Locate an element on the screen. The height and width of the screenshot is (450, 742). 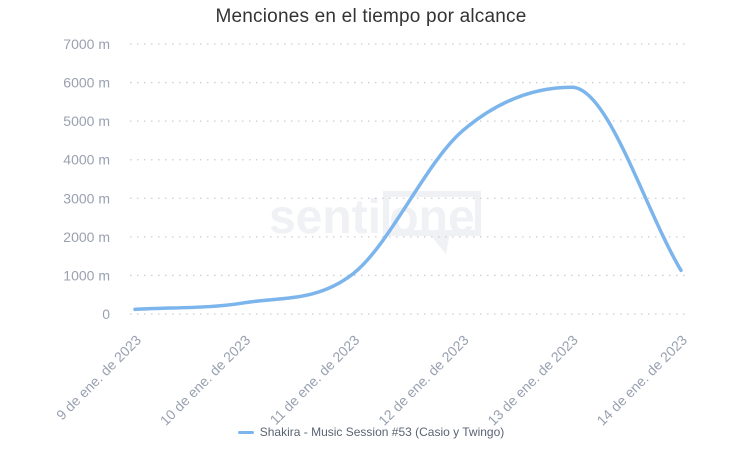
chart-title: Menciones en el tiempo por alcance is located at coordinates (371, 16).